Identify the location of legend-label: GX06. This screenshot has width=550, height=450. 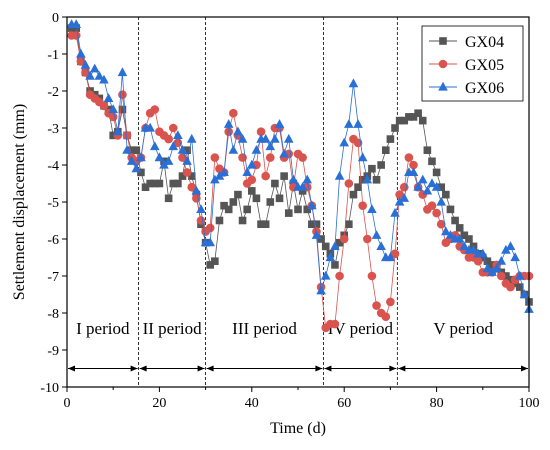
(484, 88).